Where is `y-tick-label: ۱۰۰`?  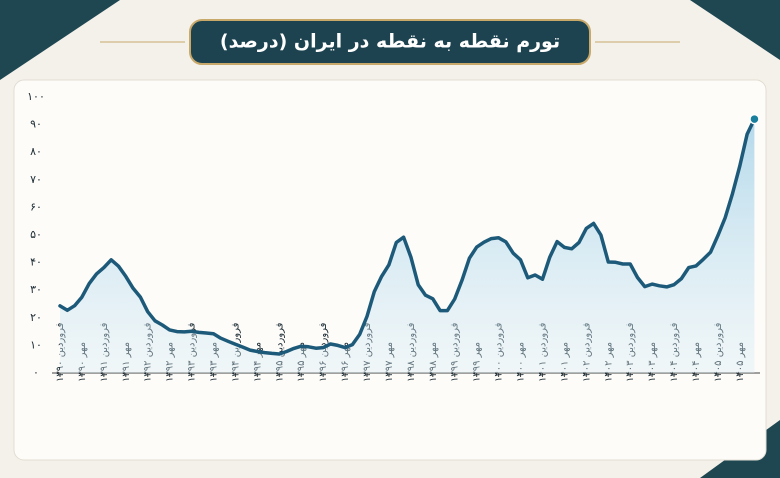
y-tick-label: ۱۰۰ is located at coordinates (36, 96).